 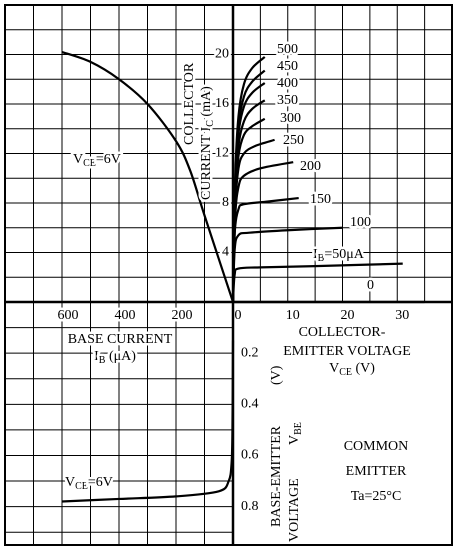 What do you see at coordinates (376, 471) in the screenshot?
I see `note: EMITTER` at bounding box center [376, 471].